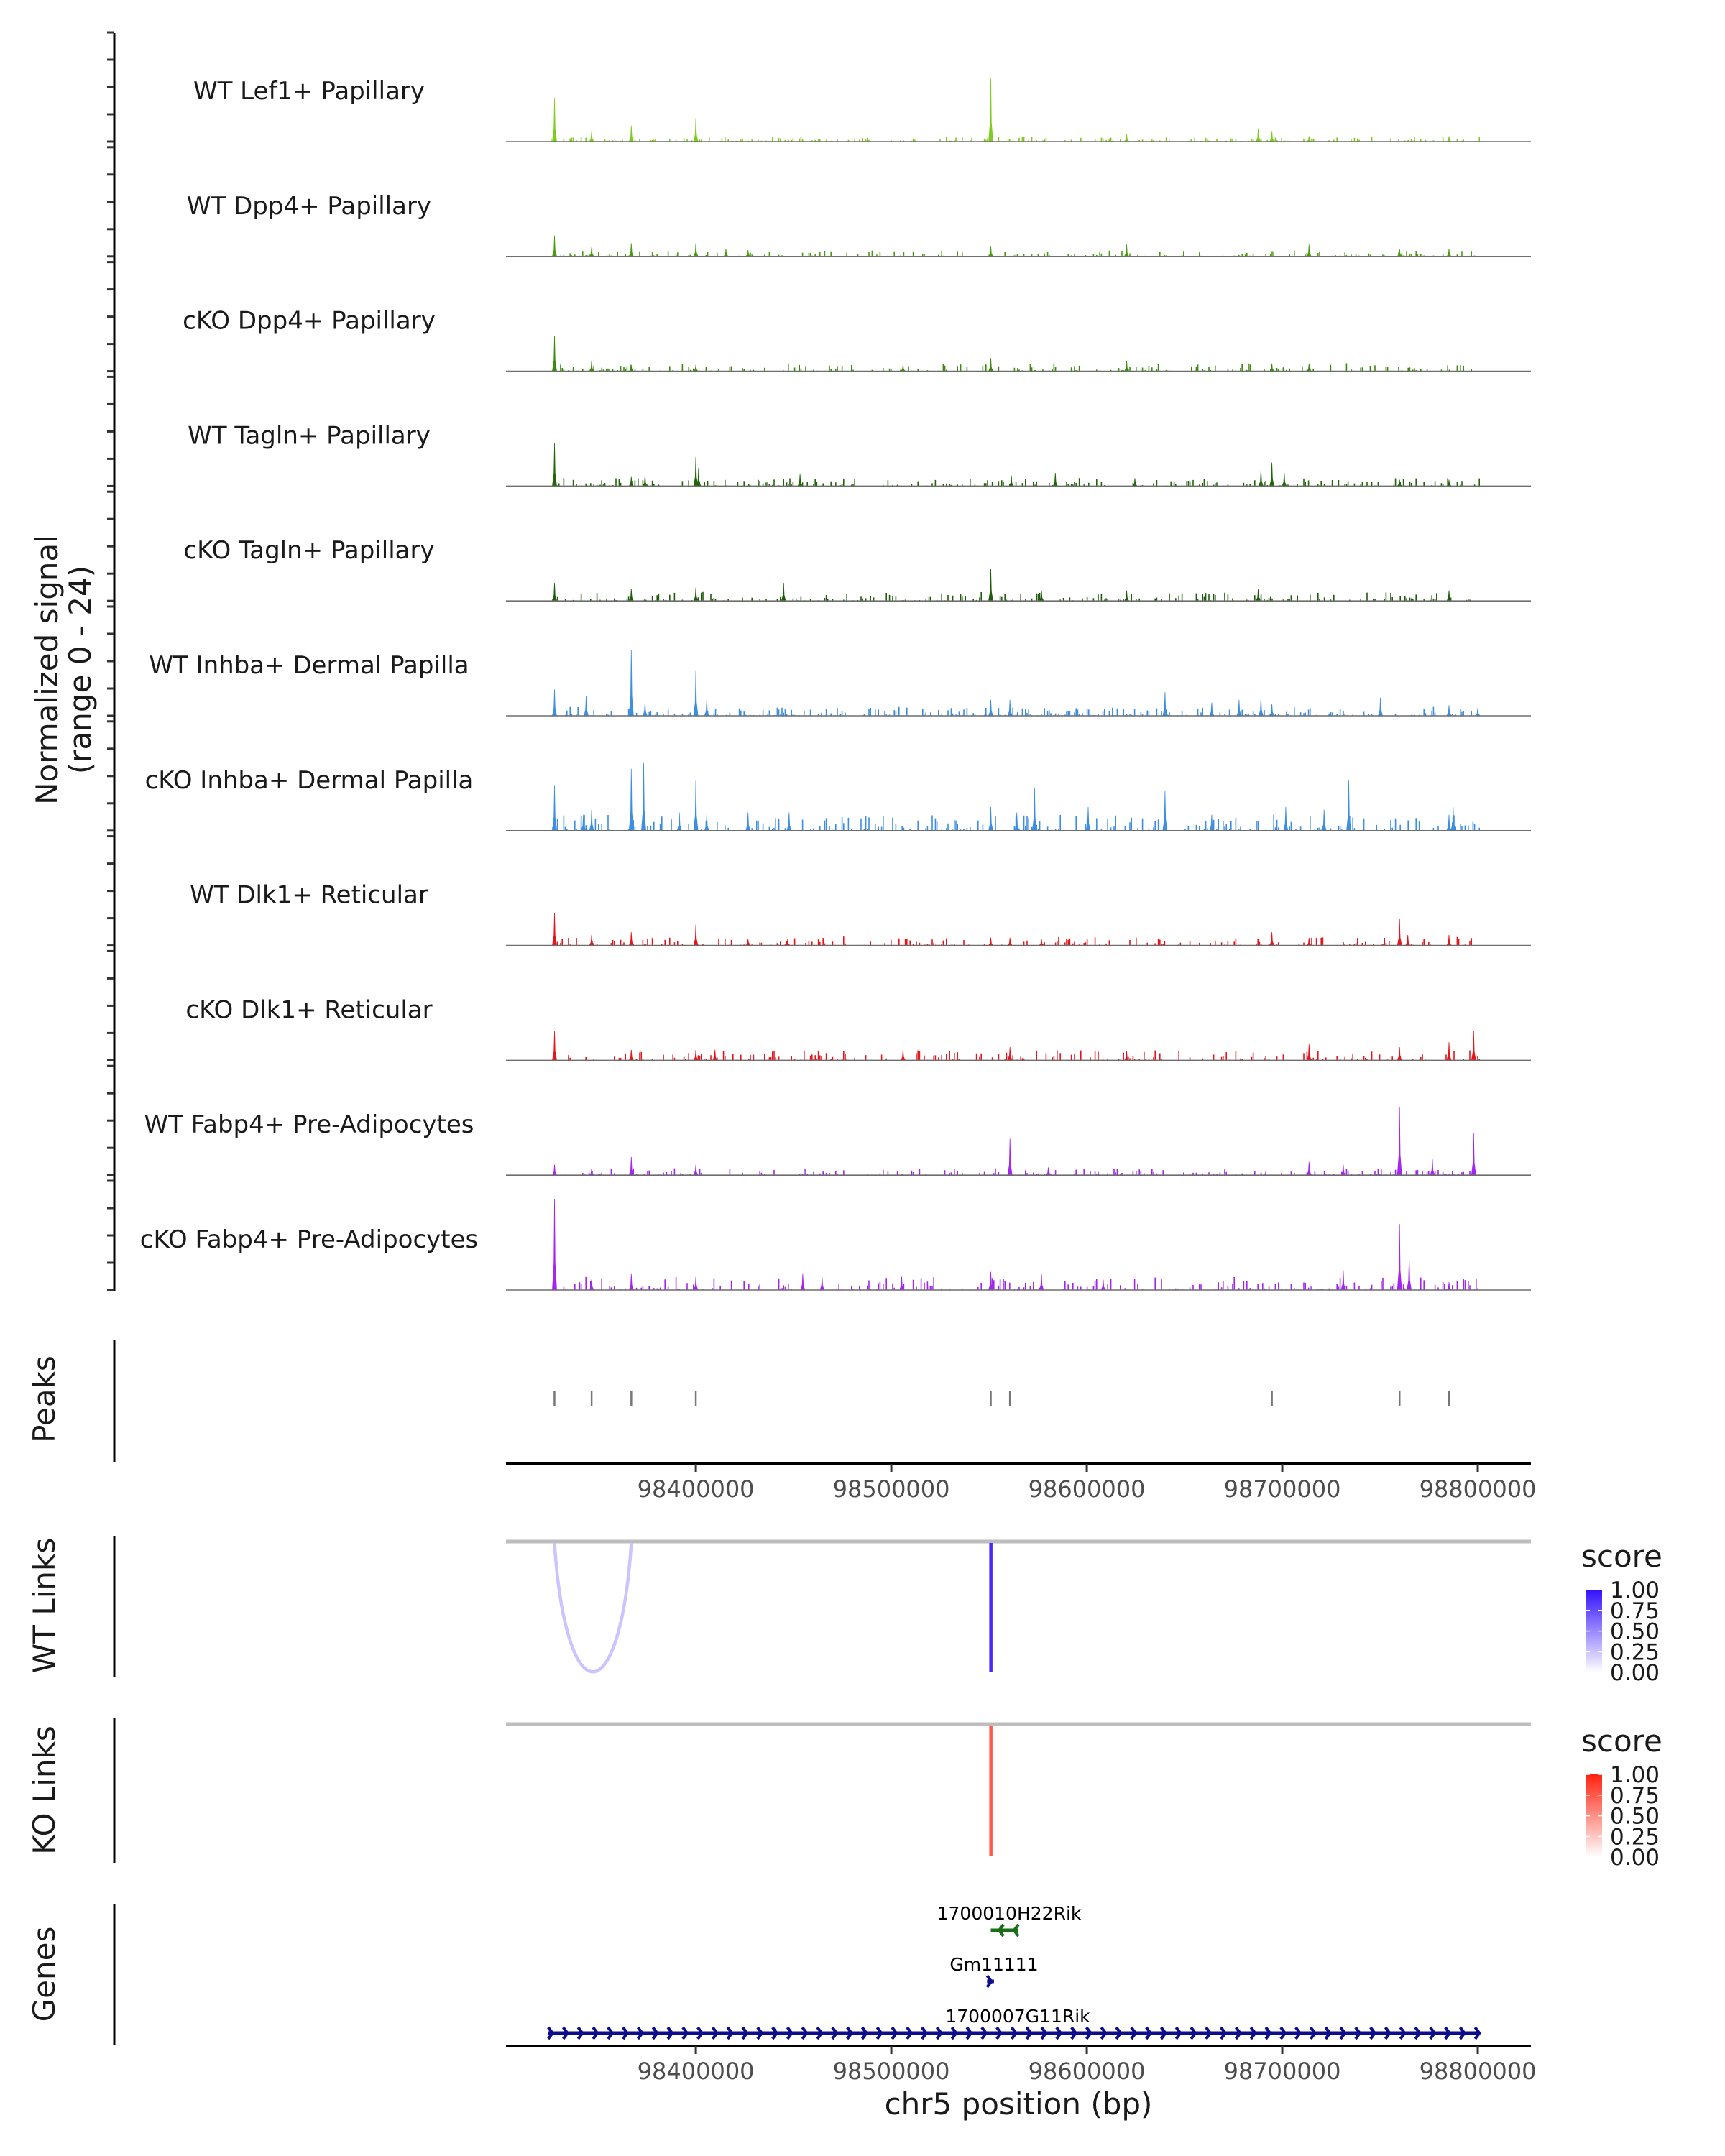  I want to click on coverage-track: cKO Tagln+ Papillary, so click(857, 569).